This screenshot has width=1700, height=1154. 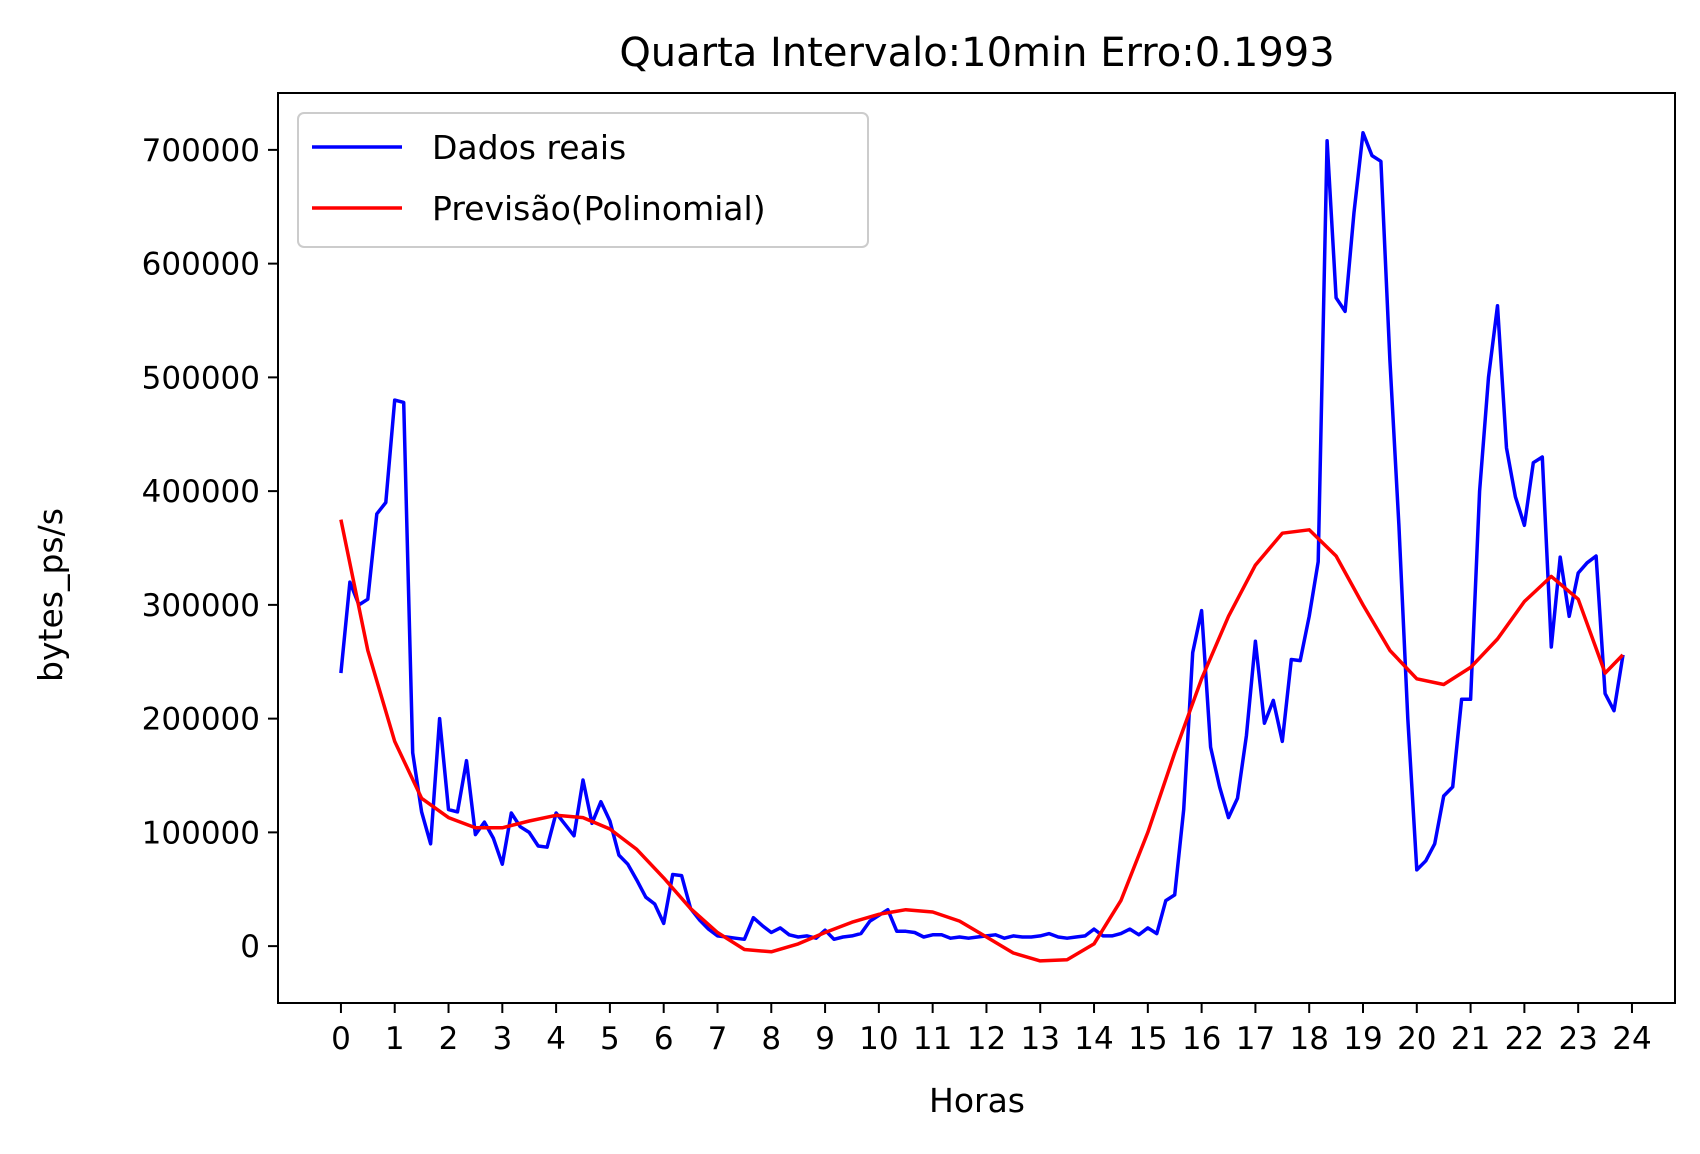 What do you see at coordinates (395, 1039) in the screenshot?
I see `x-tick-label: 1` at bounding box center [395, 1039].